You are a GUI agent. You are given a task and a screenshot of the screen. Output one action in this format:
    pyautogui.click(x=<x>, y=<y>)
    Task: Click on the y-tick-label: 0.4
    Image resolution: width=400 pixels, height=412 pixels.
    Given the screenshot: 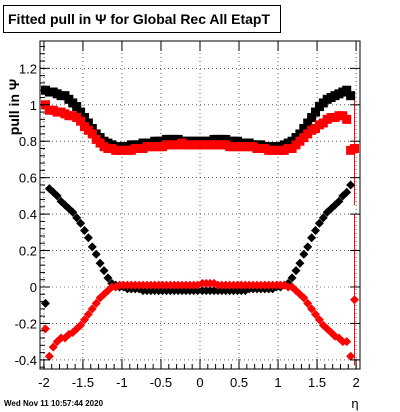 What is the action you would take?
    pyautogui.click(x=28, y=214)
    